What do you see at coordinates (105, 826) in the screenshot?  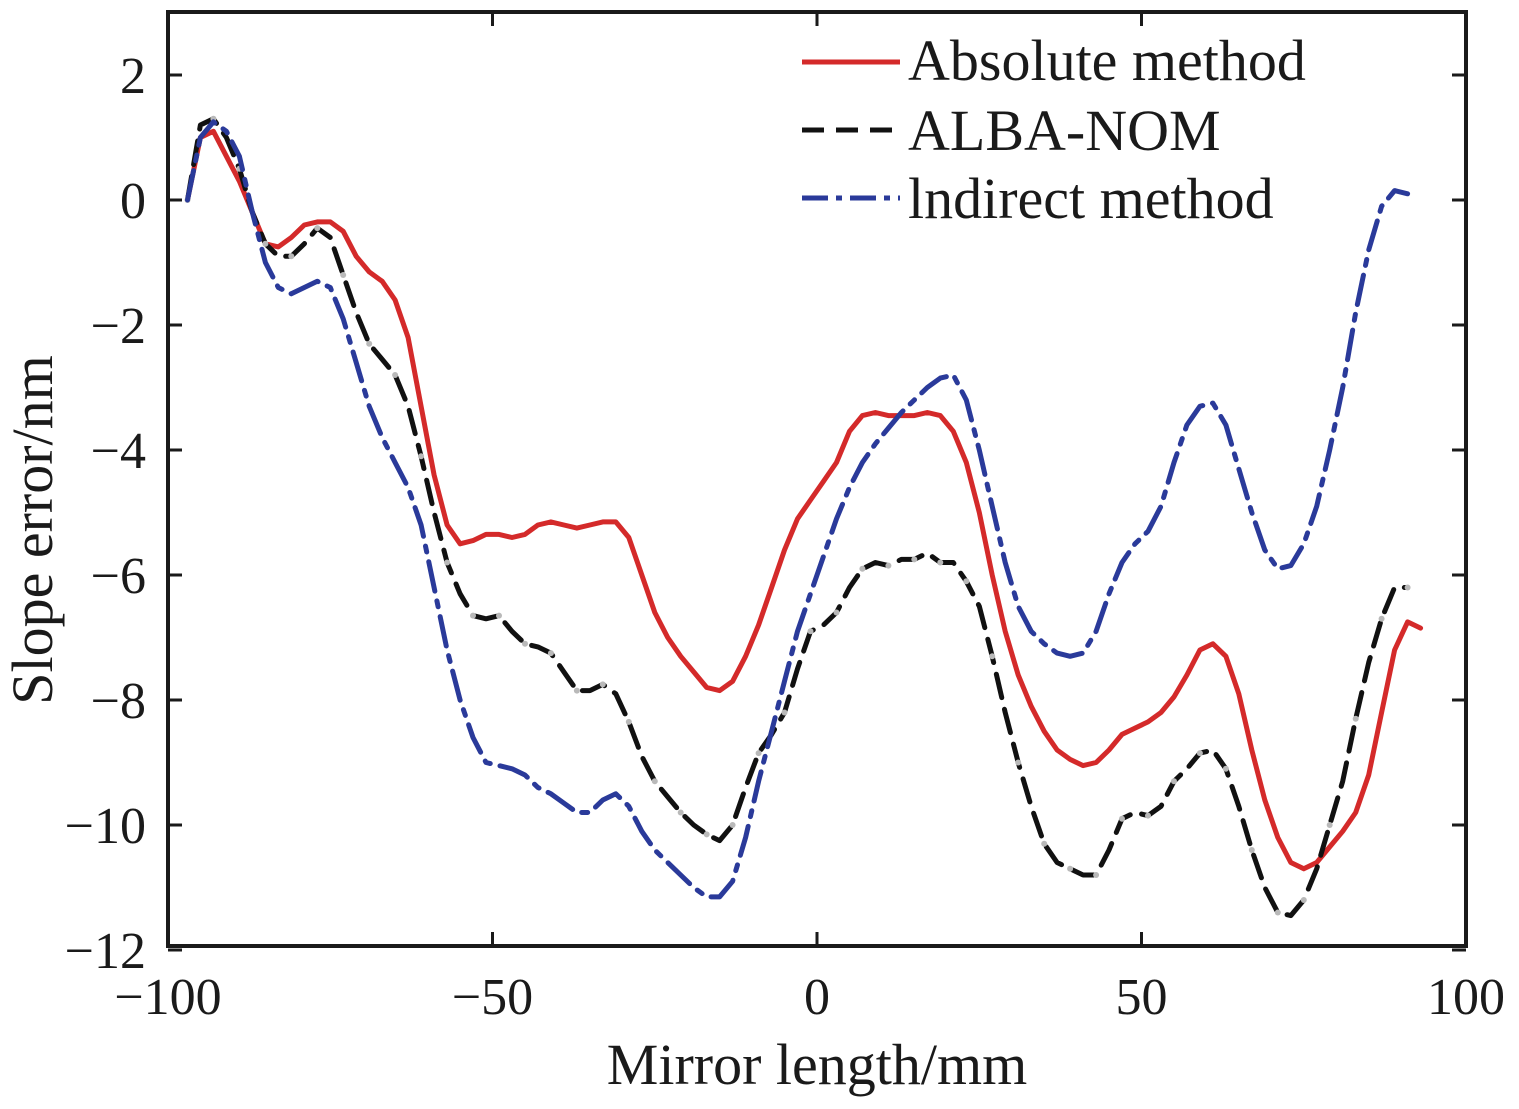 I see `y-tick-label: −10` at bounding box center [105, 826].